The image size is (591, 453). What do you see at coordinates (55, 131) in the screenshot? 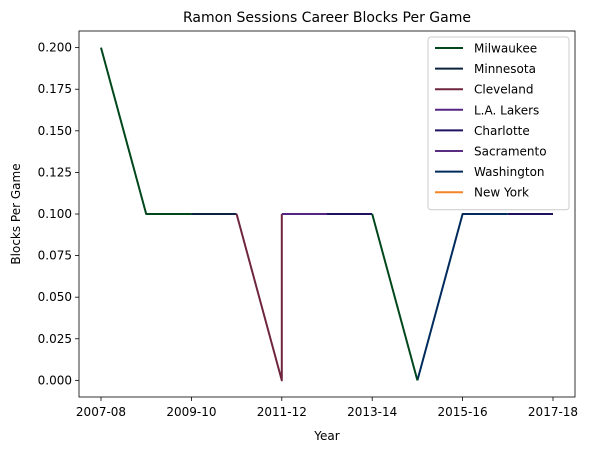
I see `y-tick-label: 0.150` at bounding box center [55, 131].